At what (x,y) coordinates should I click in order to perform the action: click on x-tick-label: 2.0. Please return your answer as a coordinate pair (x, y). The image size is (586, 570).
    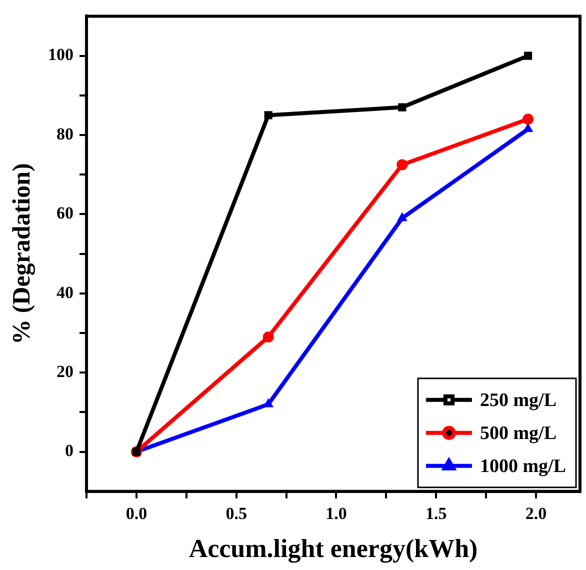
    Looking at the image, I should click on (536, 513).